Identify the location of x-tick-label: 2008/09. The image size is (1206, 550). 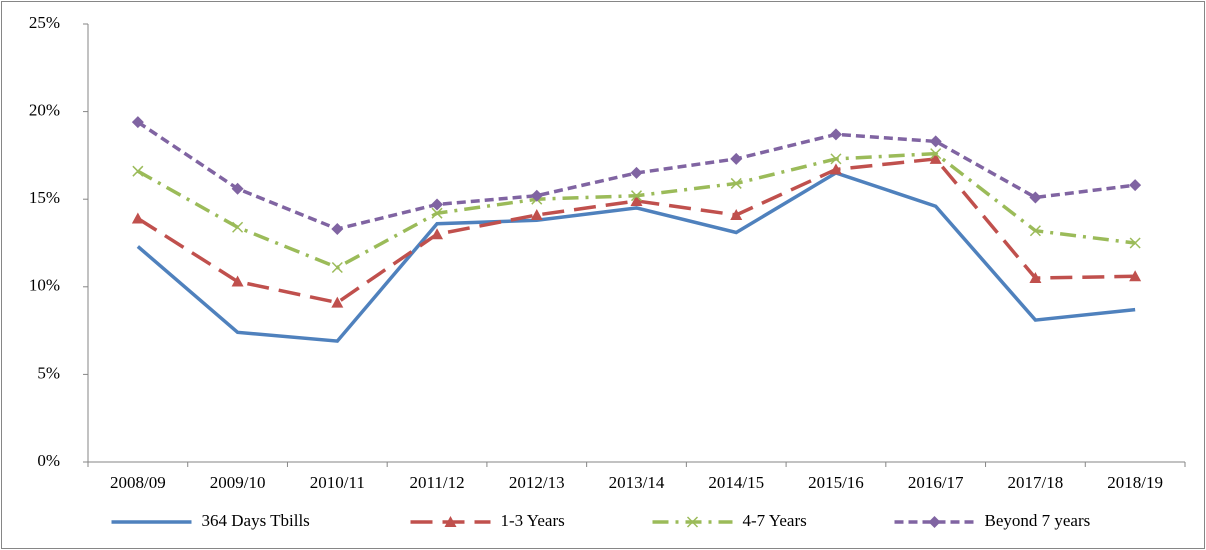
(138, 482).